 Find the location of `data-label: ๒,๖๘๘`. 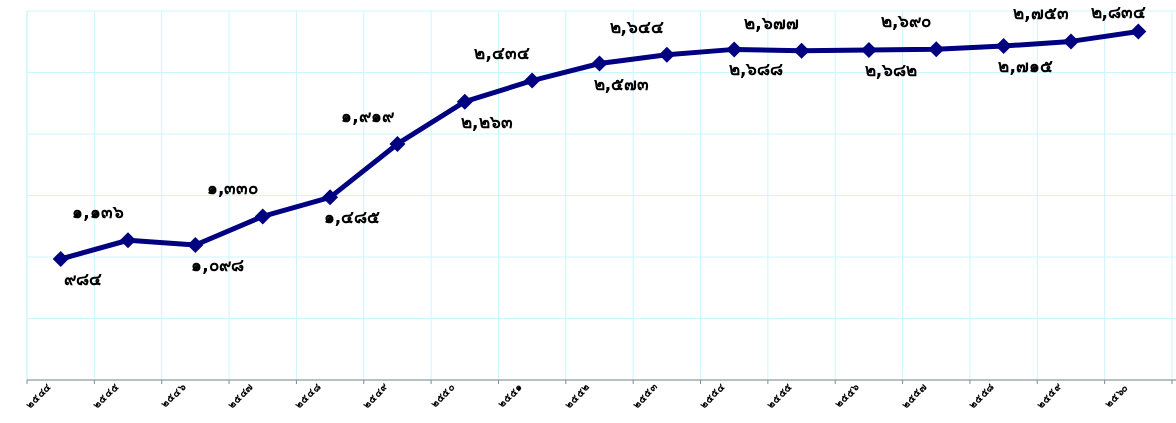

data-label: ๒,๖๘๘ is located at coordinates (756, 69).